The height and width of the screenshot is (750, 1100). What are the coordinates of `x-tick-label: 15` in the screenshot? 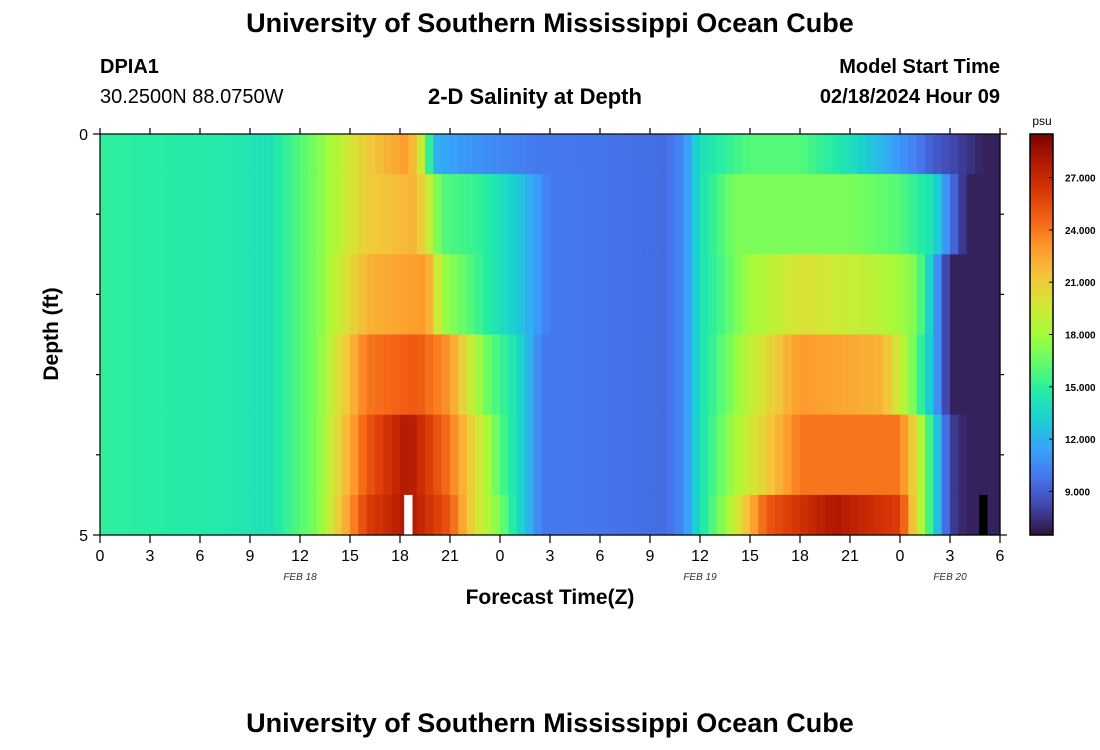 It's located at (750, 556).